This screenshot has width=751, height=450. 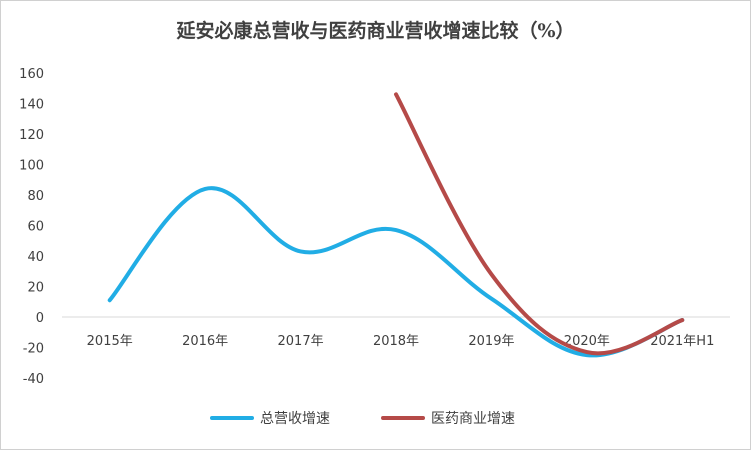 What do you see at coordinates (31, 166) in the screenshot?
I see `y-tick-label: 100` at bounding box center [31, 166].